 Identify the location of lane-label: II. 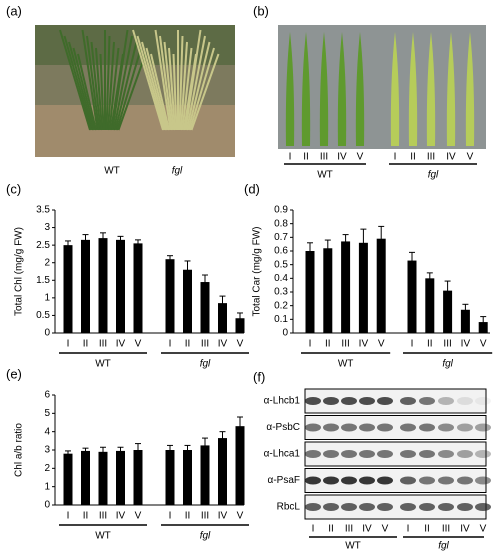
(306, 157).